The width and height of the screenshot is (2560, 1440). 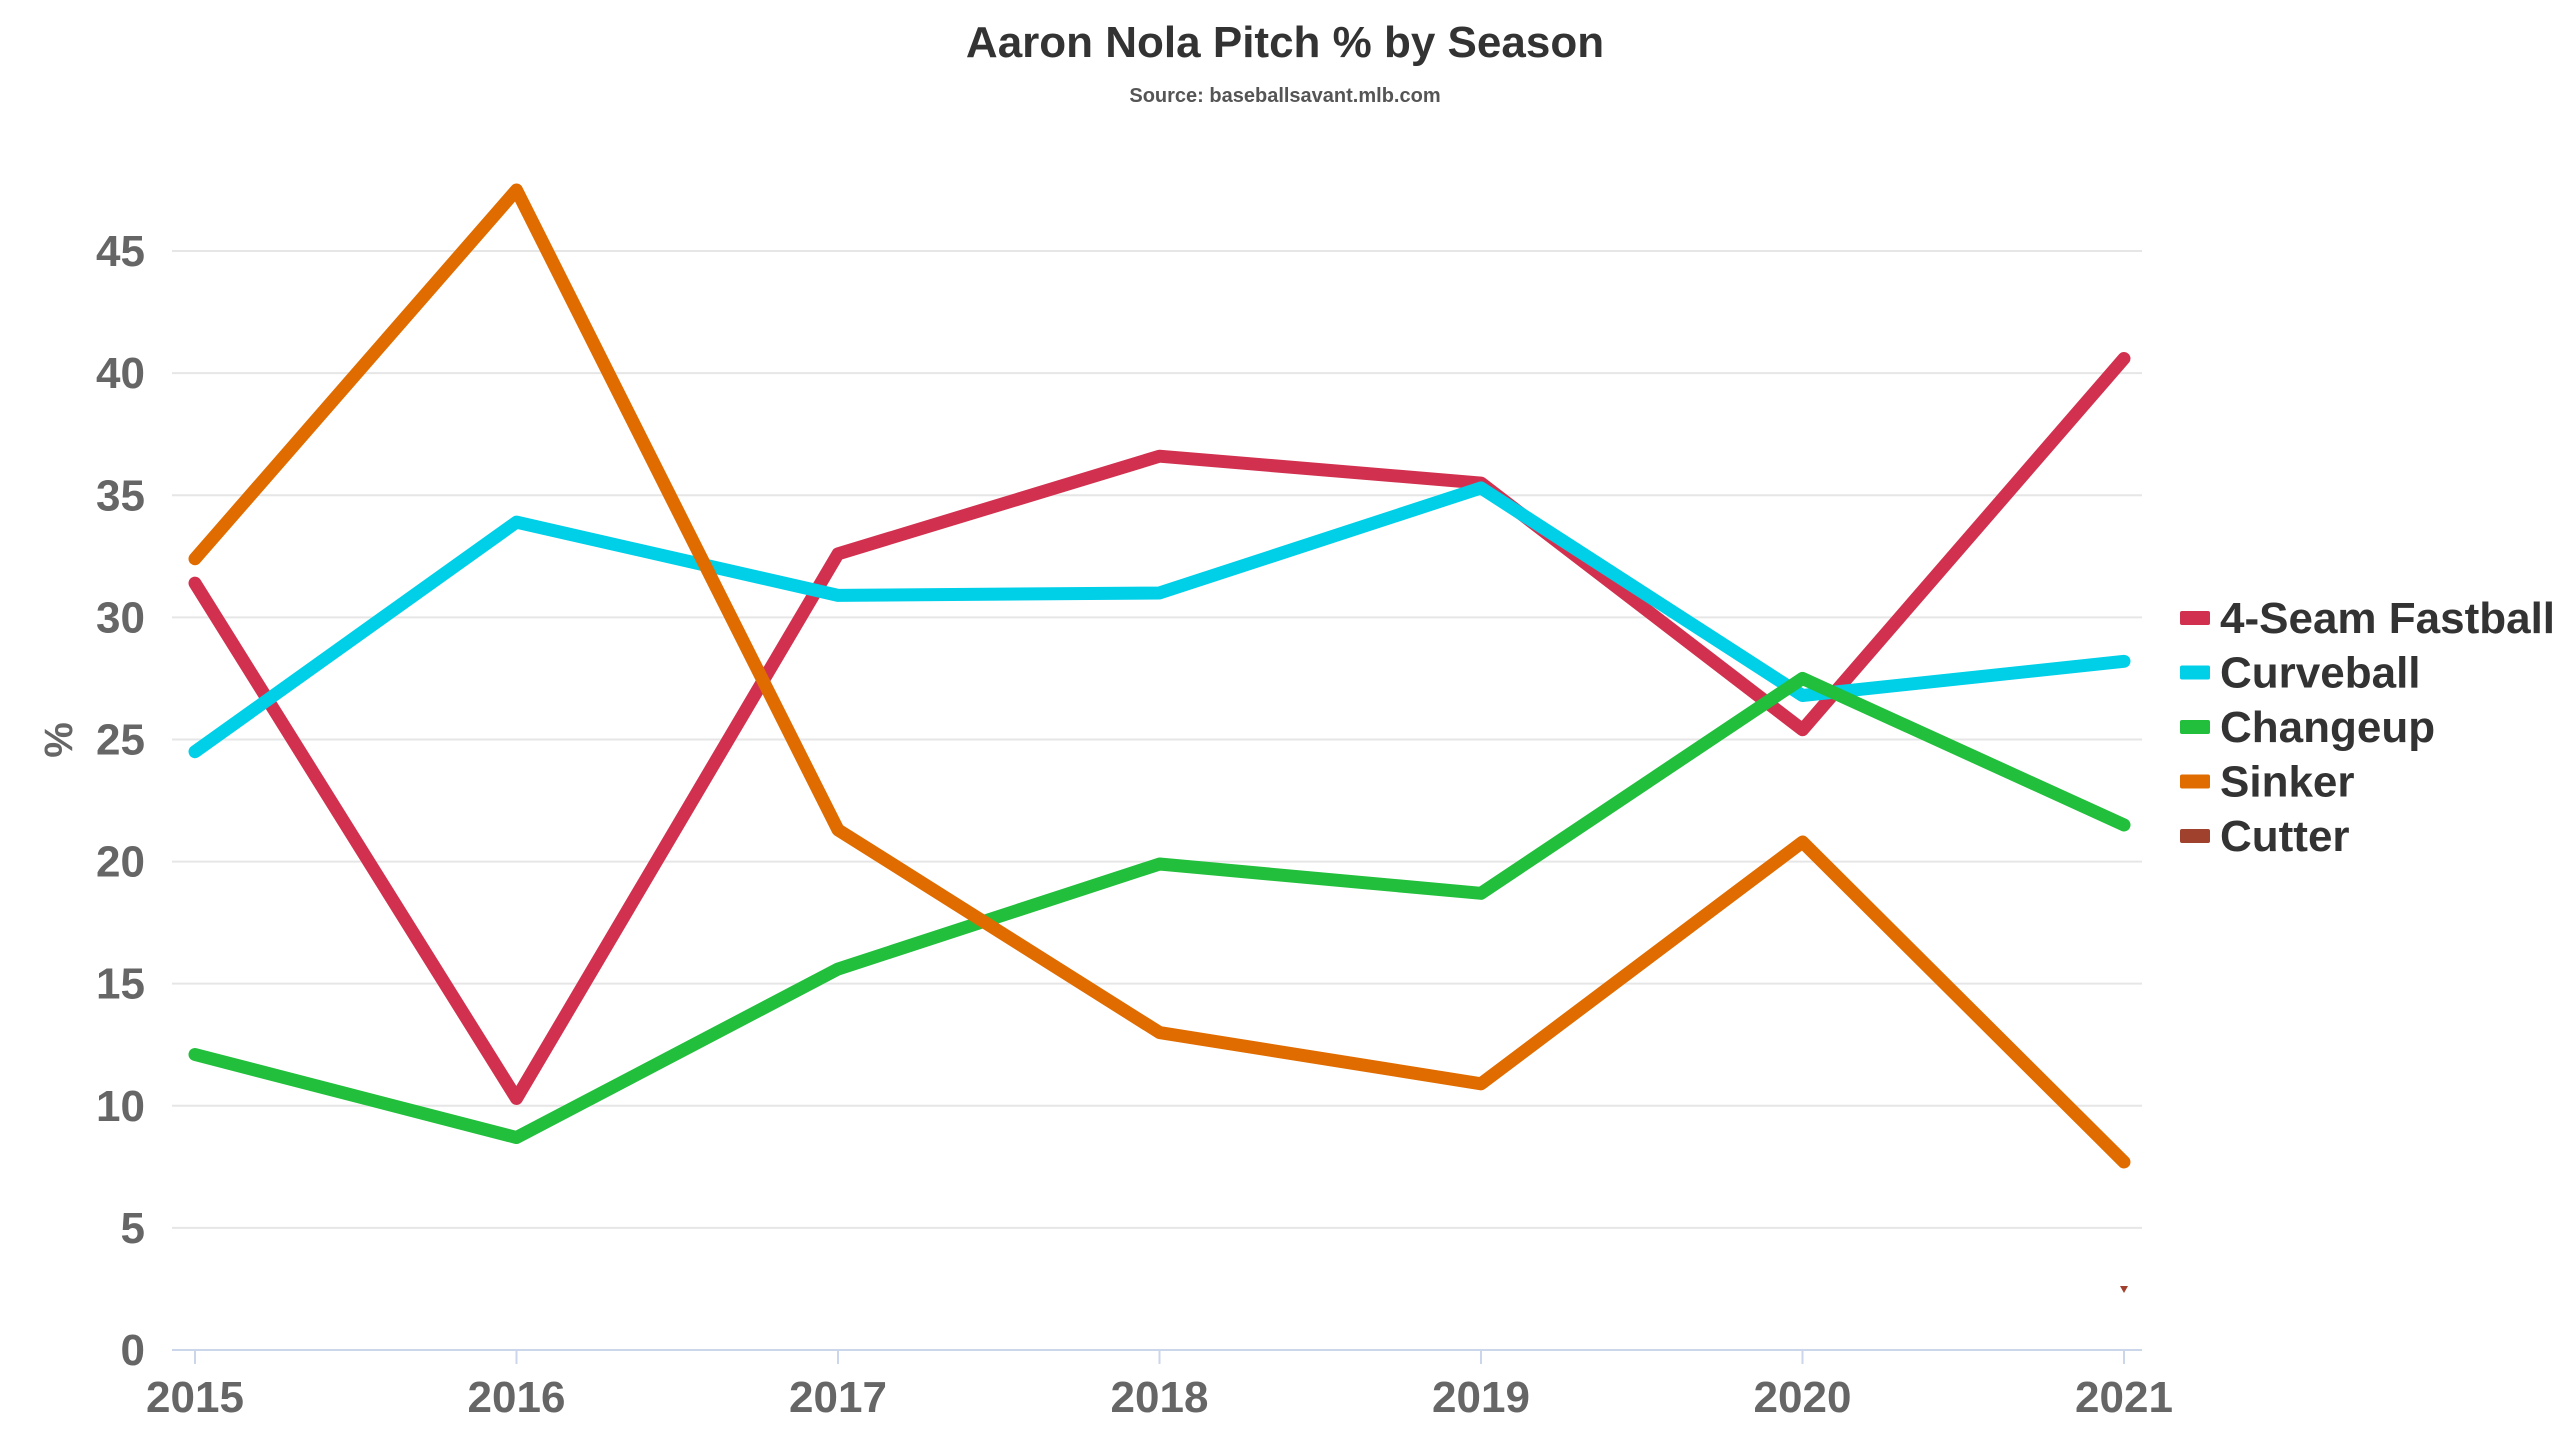 I want to click on x-tick-label: 2019, so click(x=1481, y=1397).